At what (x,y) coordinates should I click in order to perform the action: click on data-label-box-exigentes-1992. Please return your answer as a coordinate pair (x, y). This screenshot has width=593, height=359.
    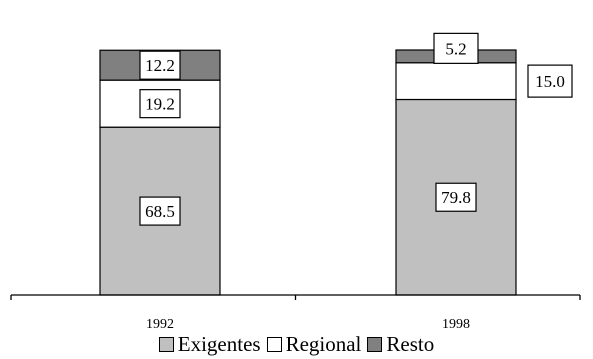
    Looking at the image, I should click on (160, 211).